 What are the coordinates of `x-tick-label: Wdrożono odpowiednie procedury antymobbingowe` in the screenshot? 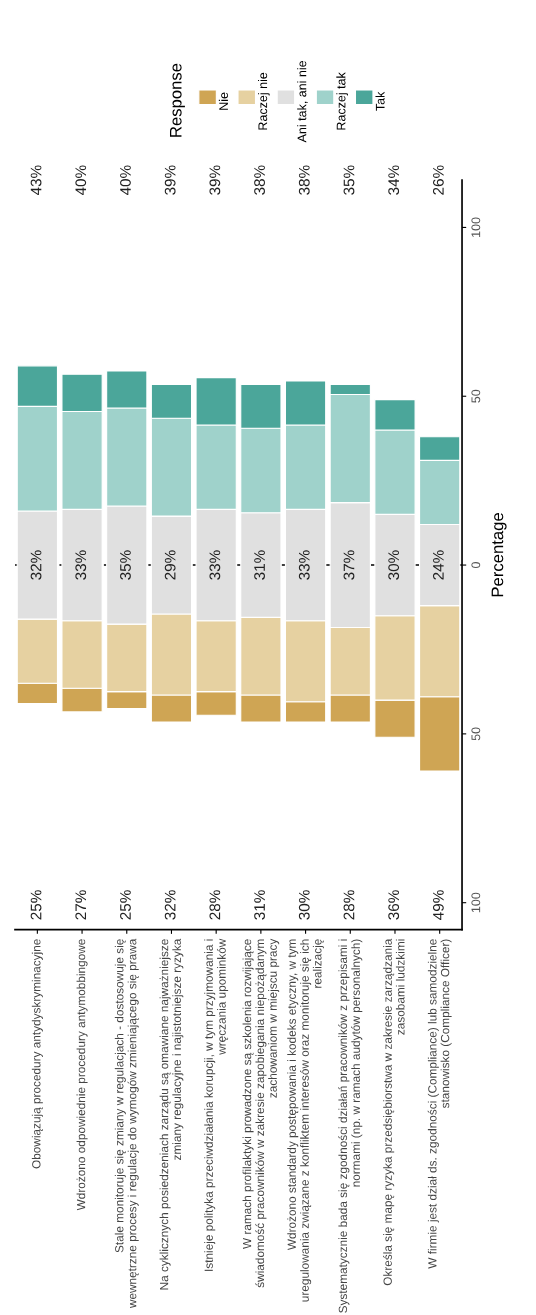 It's located at (82, 1075).